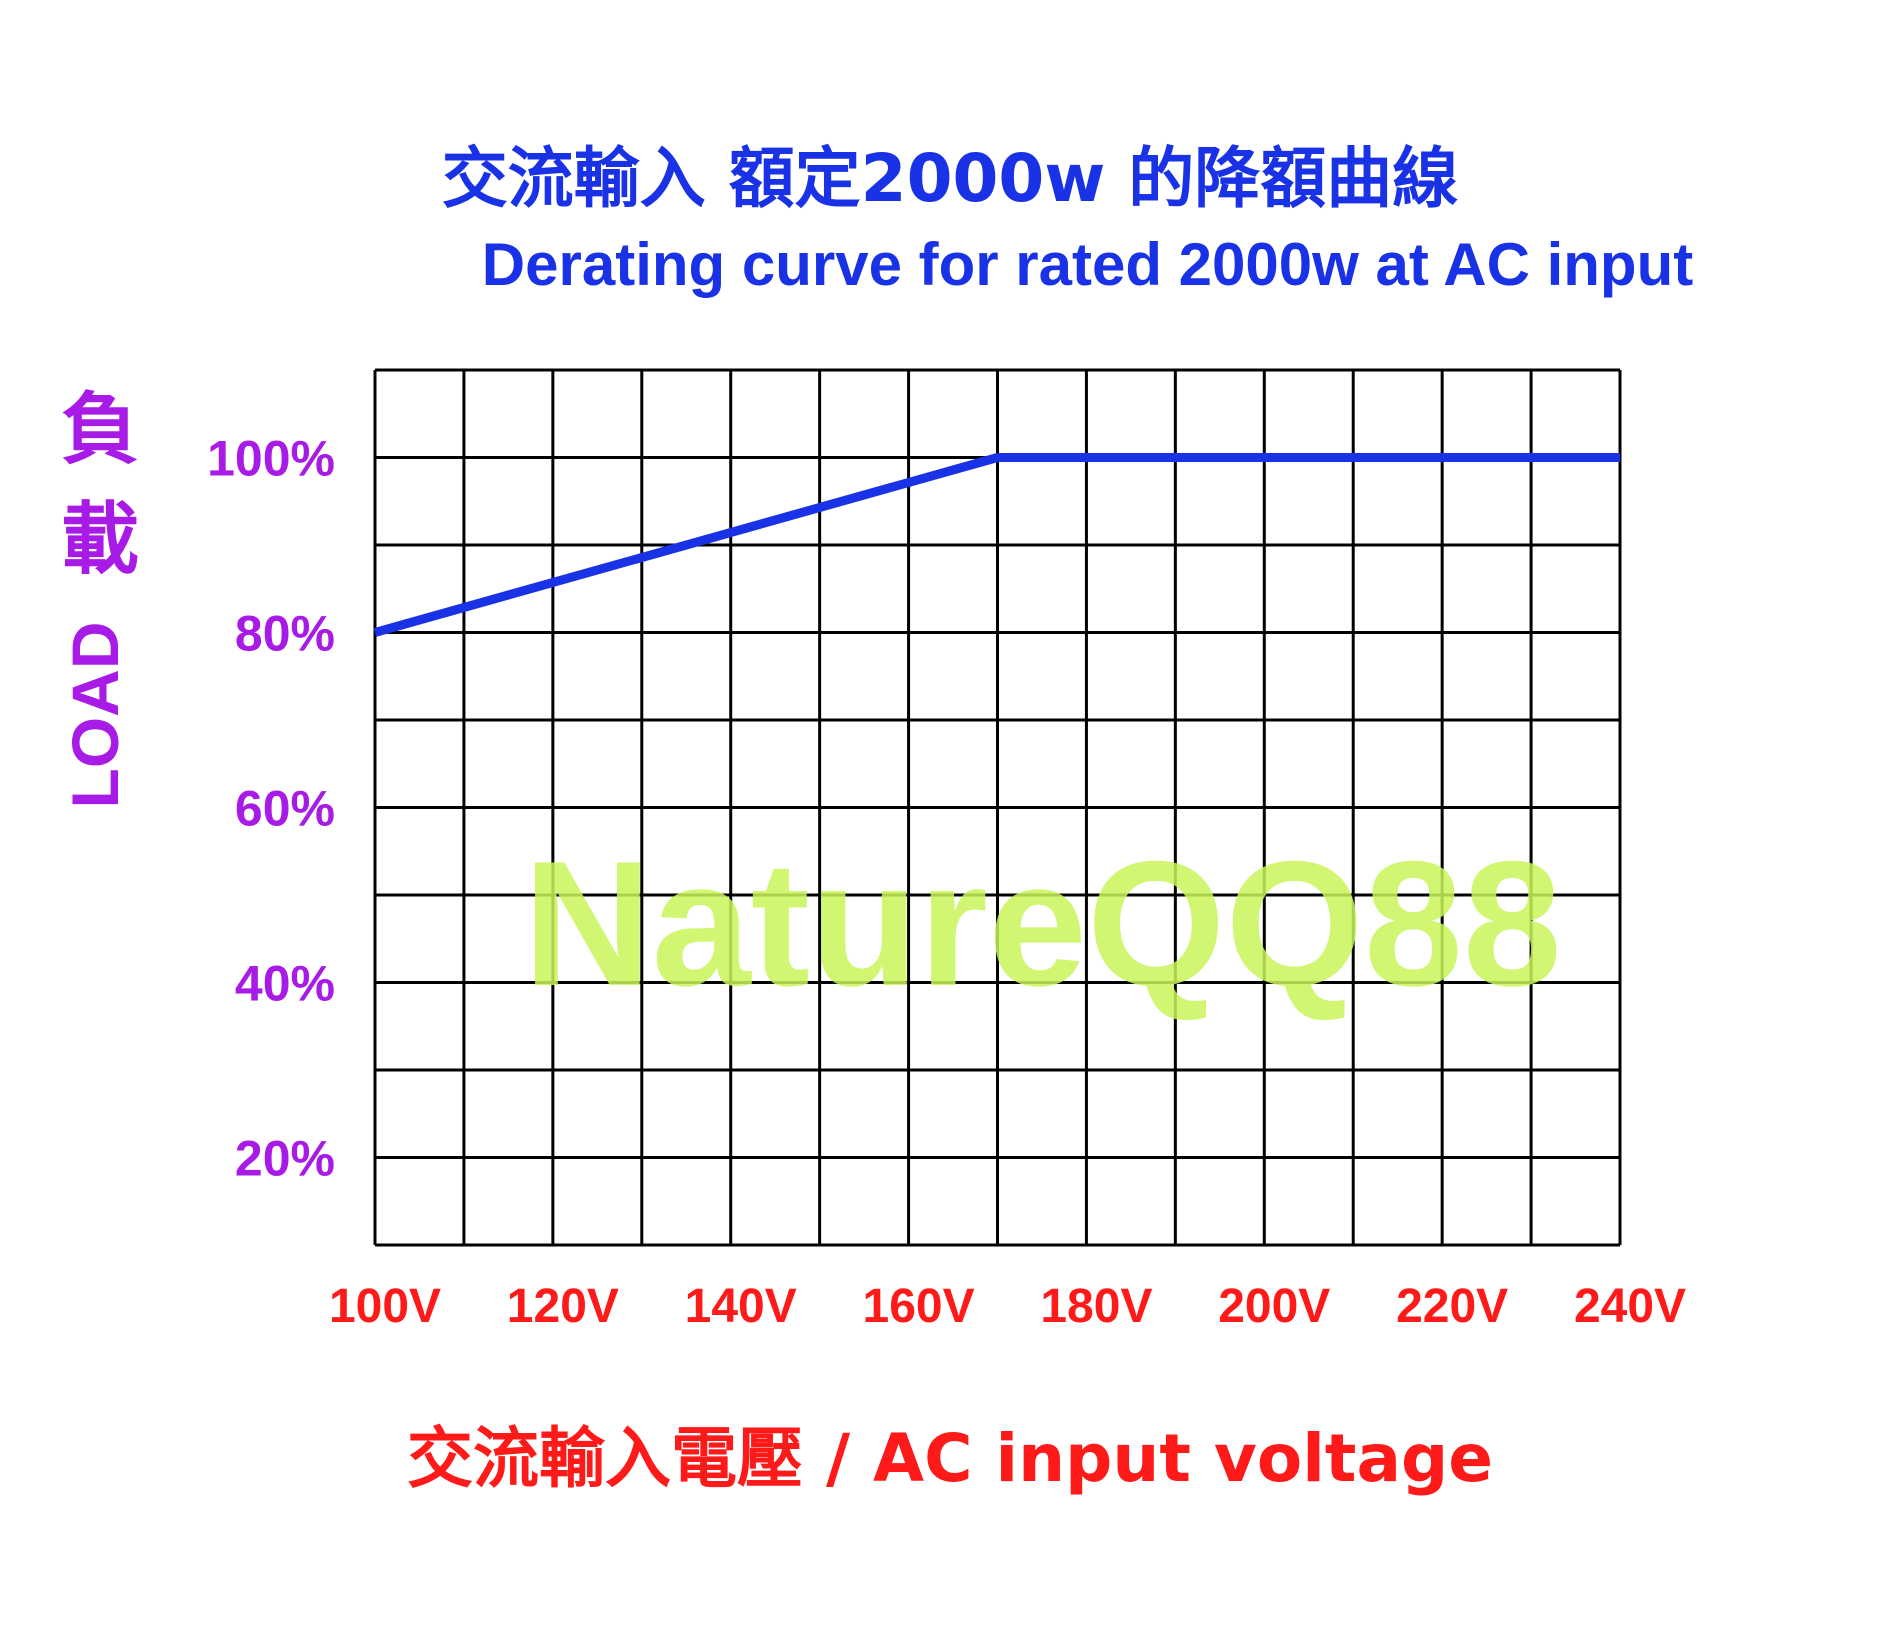 Image resolution: width=1900 pixels, height=1650 pixels. I want to click on y-tick-label: 40%, so click(285, 984).